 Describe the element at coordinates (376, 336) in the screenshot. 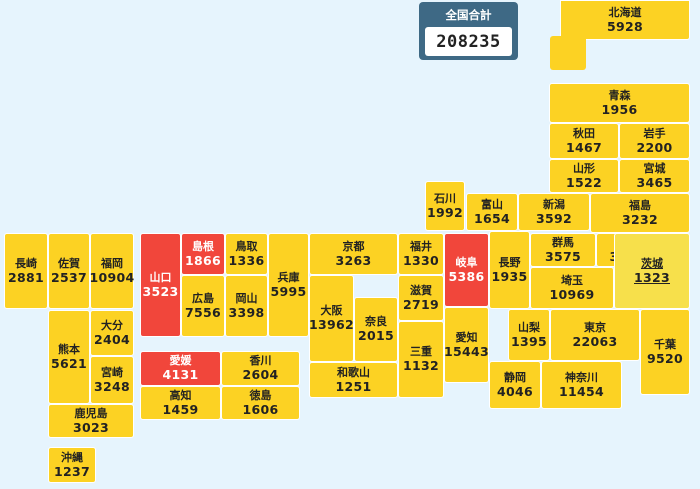

I see `pref-value: 2015` at that location.